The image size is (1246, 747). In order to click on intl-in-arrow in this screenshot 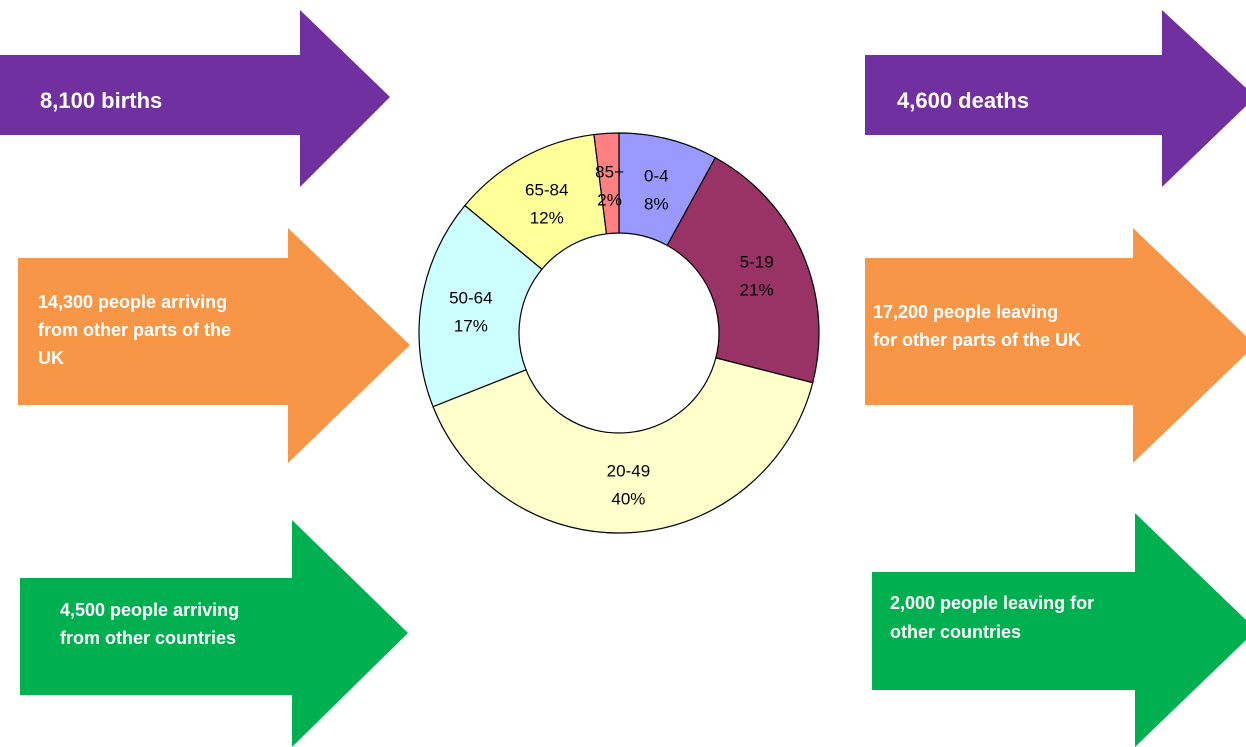, I will do `click(214, 633)`.